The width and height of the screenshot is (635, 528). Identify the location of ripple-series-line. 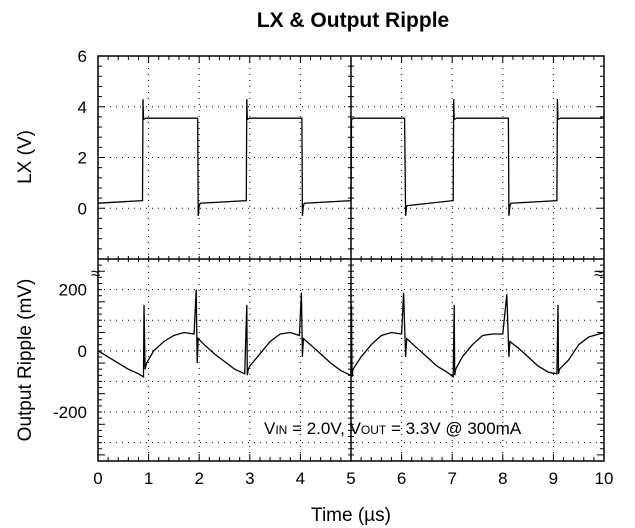
(351, 334).